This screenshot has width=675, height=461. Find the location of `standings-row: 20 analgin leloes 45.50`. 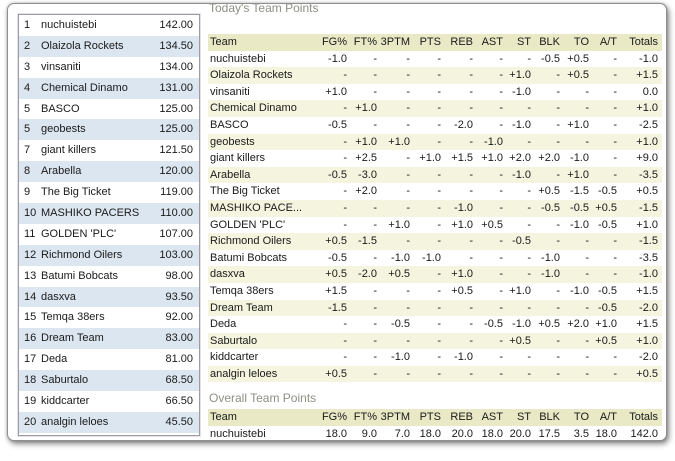

standings-row: 20 analgin leloes 45.50 is located at coordinates (109, 422).